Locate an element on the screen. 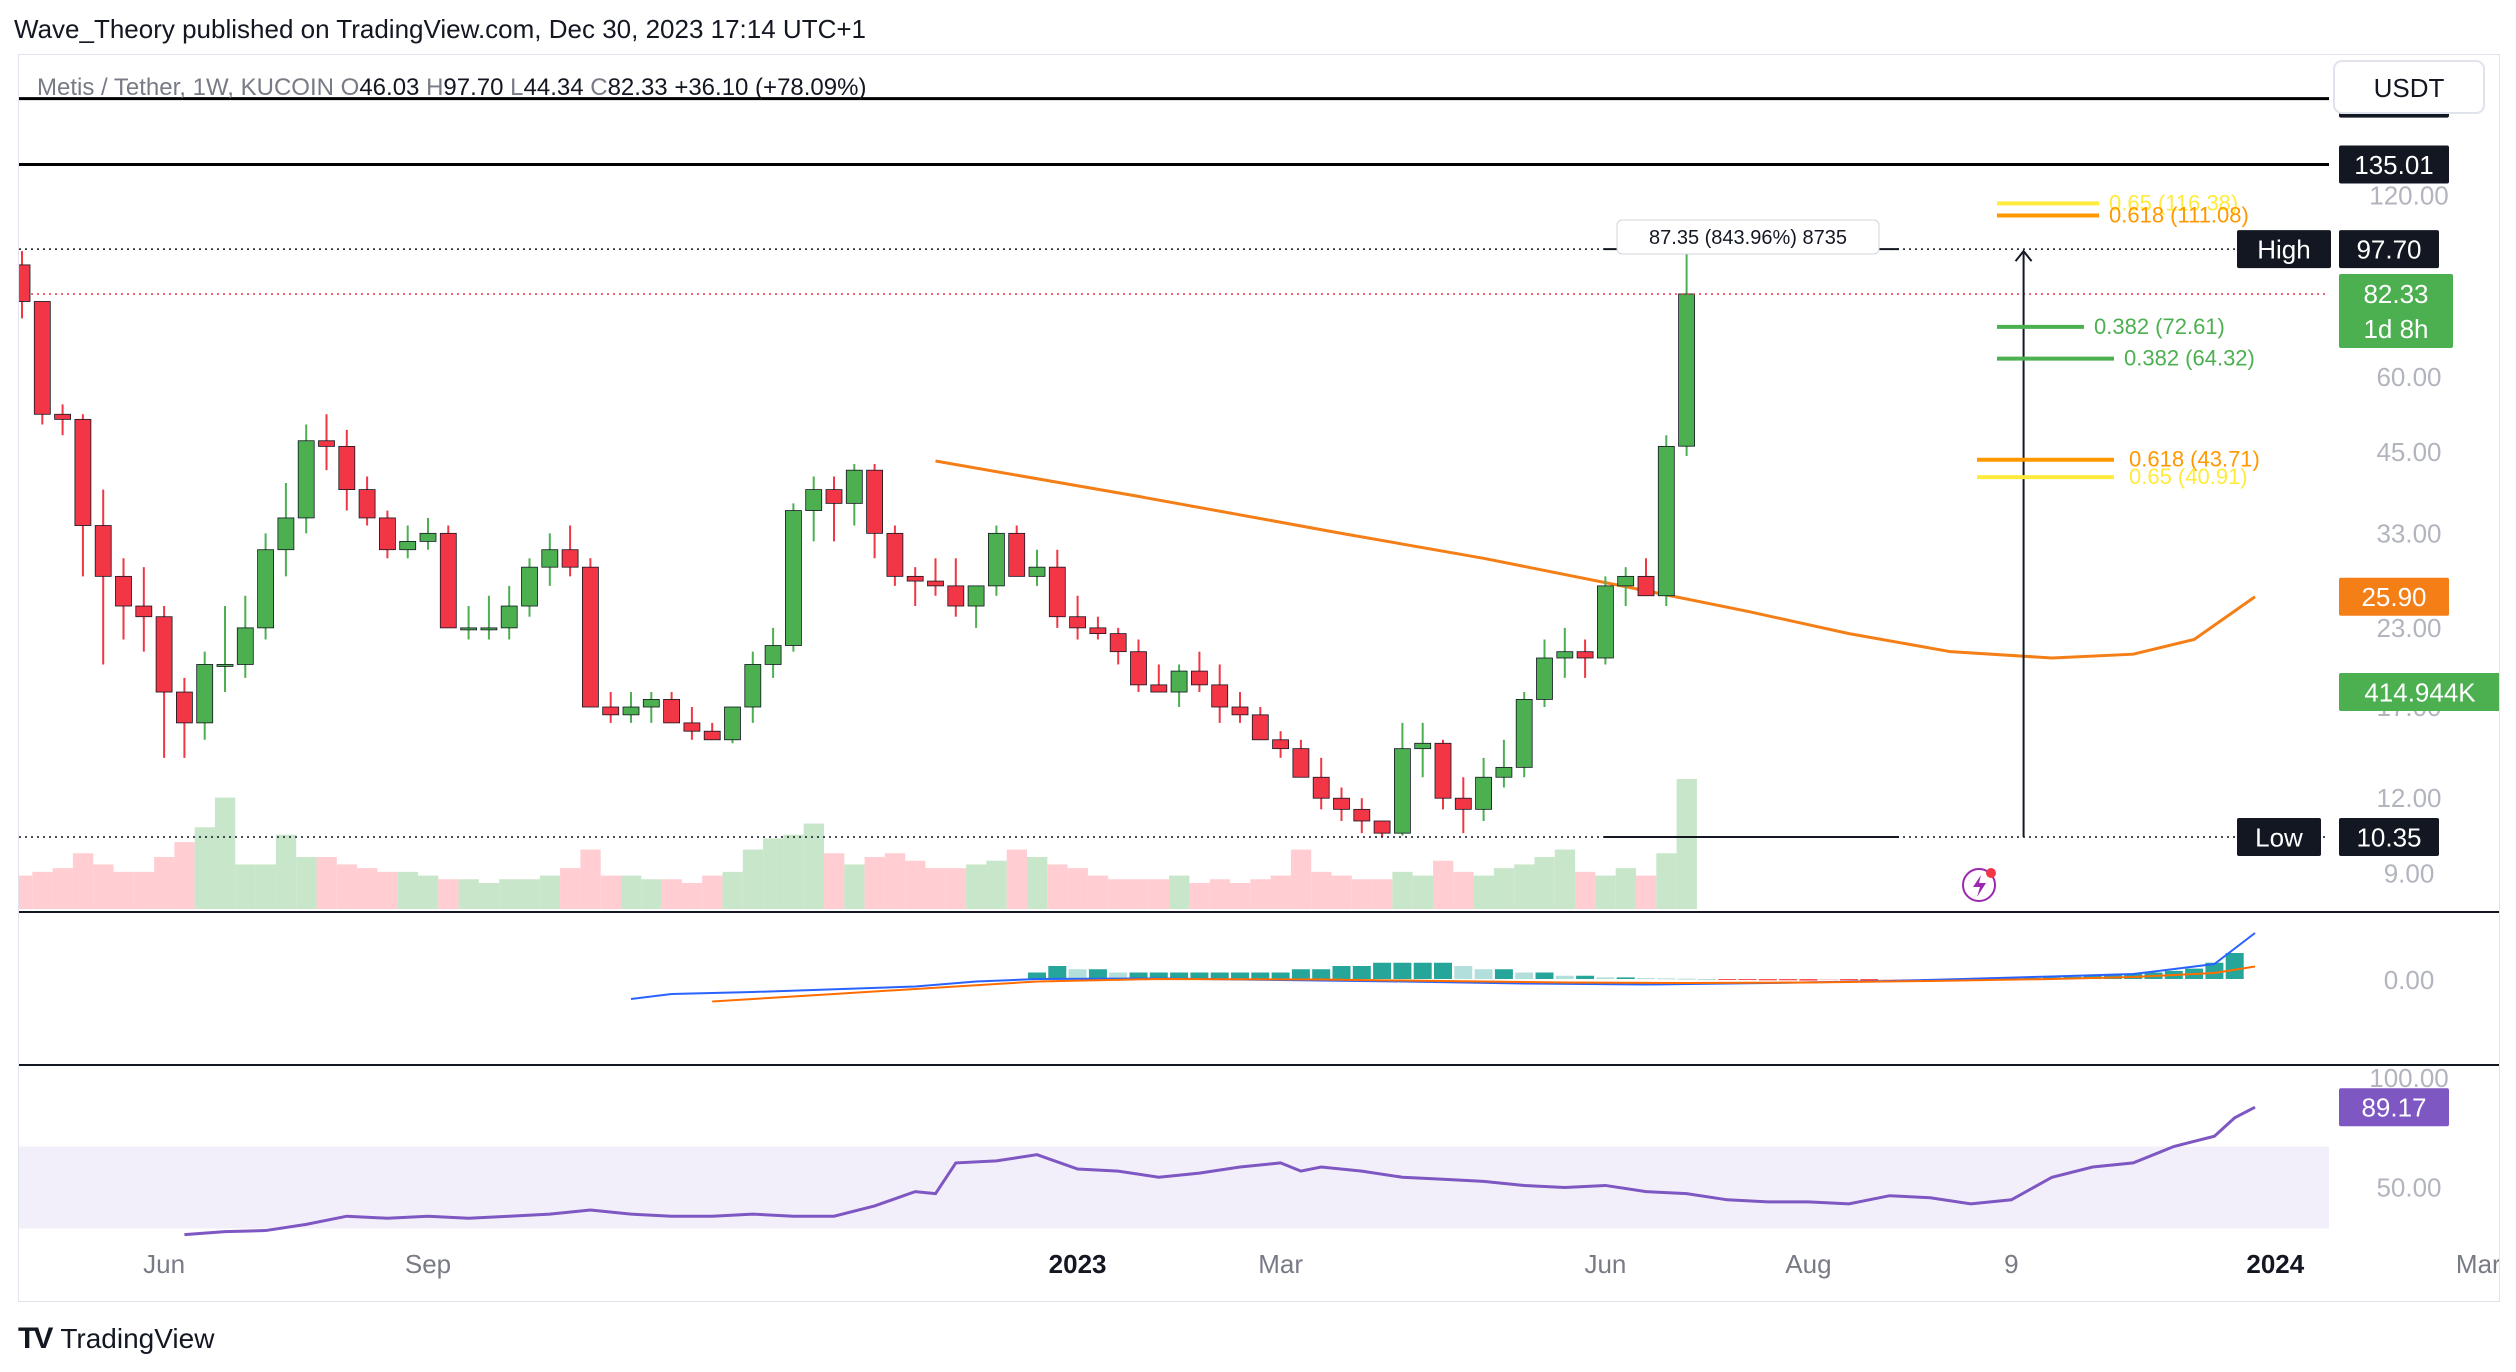  fib-level-label: 0.65 (40.91) is located at coordinates (2188, 476).